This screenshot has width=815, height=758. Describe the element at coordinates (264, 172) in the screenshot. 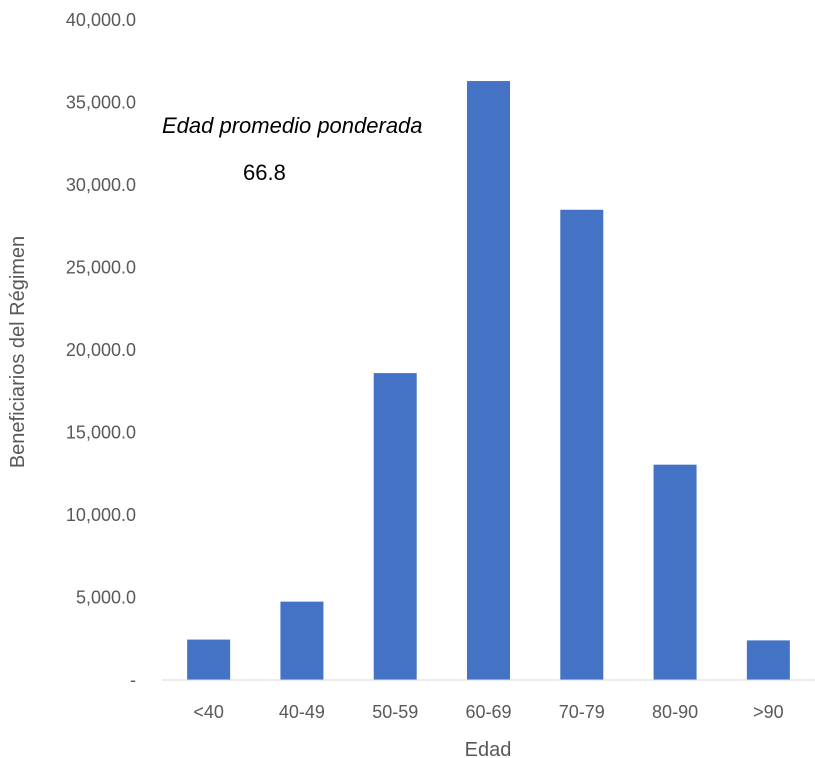

I see `annotation-value: 66.8` at that location.